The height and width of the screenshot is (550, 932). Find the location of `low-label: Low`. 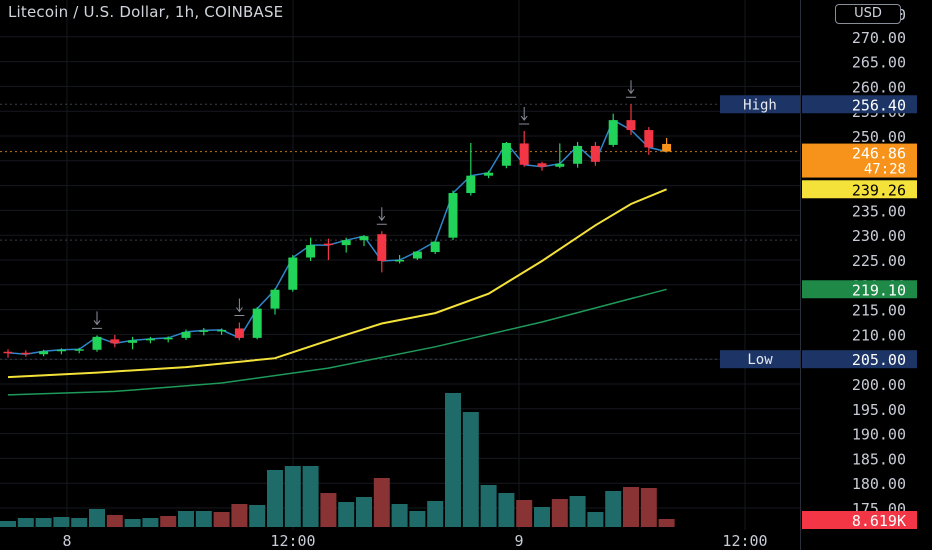

low-label: Low is located at coordinates (760, 360).